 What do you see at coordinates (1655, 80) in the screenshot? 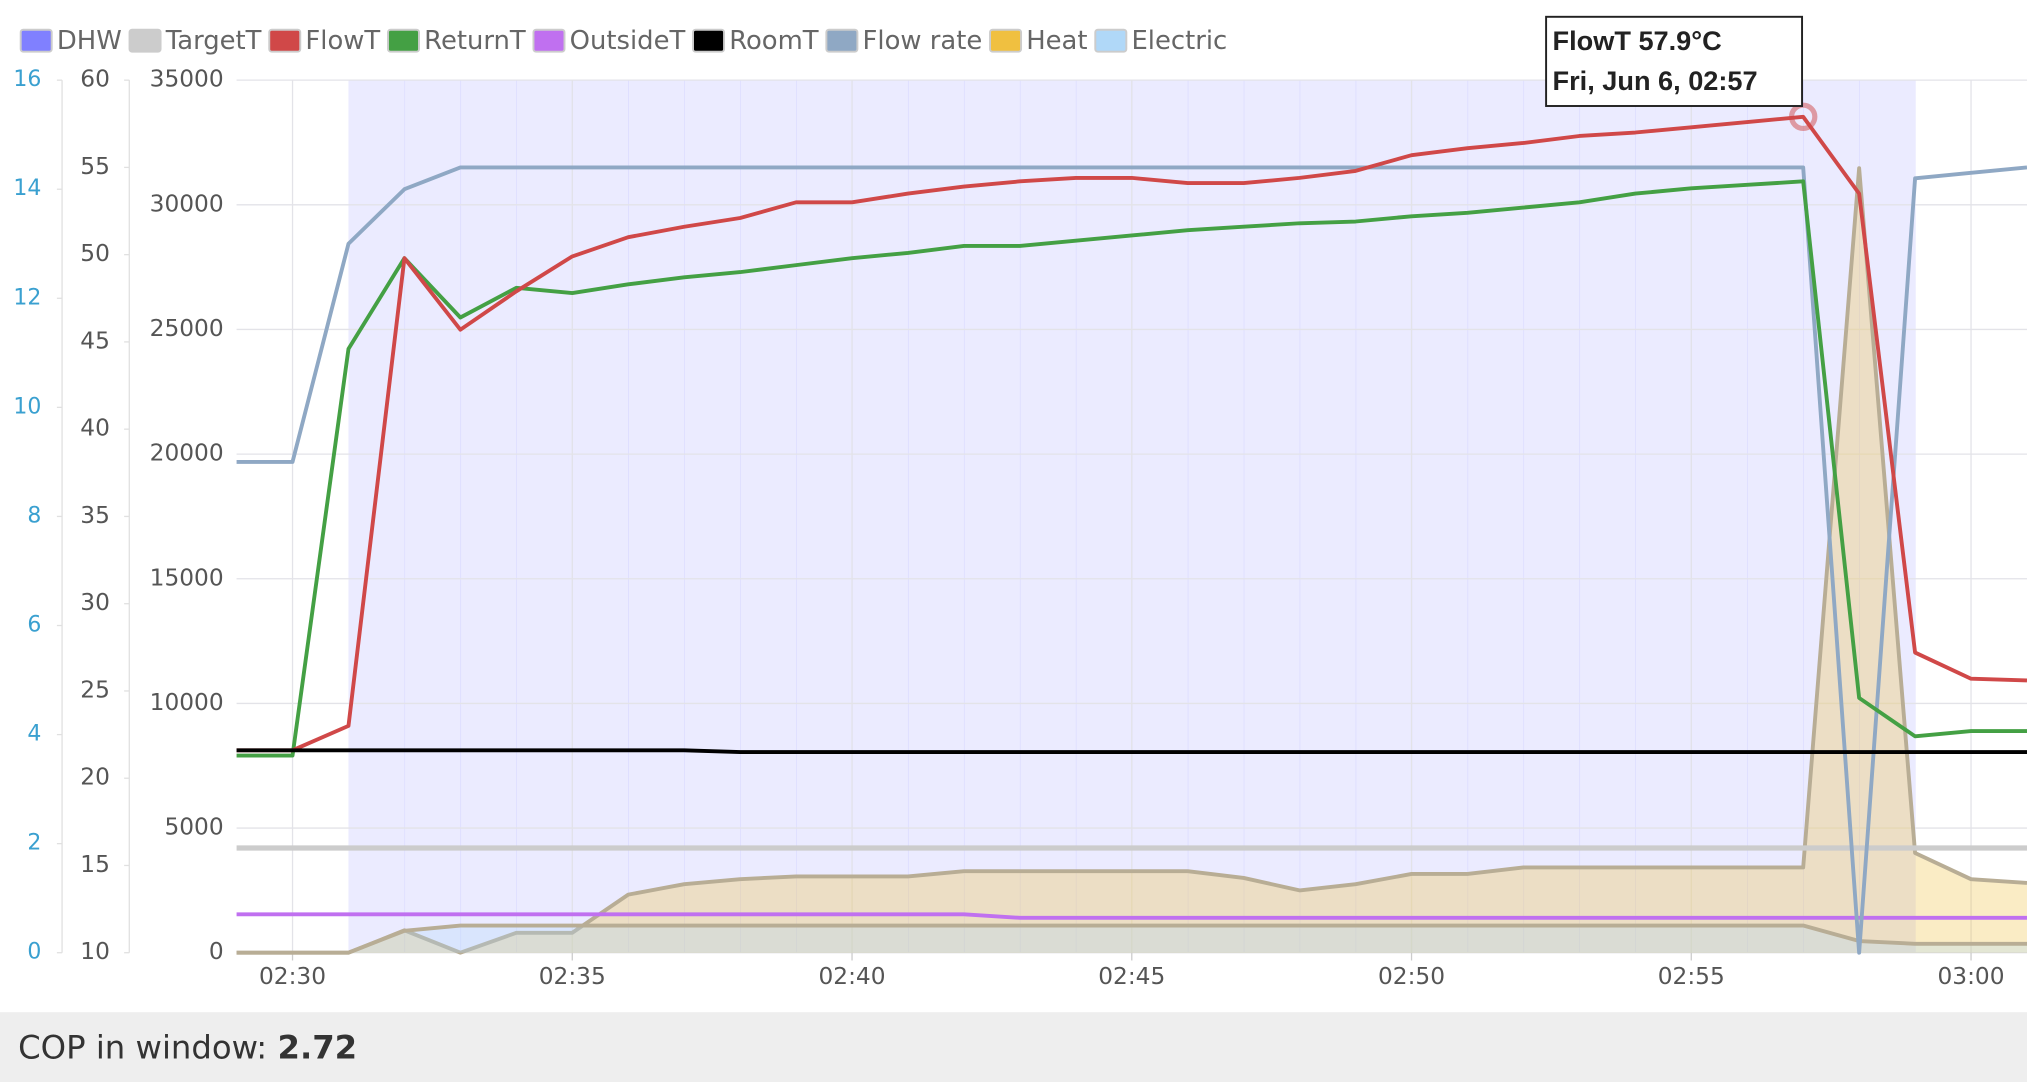
I see `tooltip-subtitle: Fri, Jun 6, 02:57` at bounding box center [1655, 80].